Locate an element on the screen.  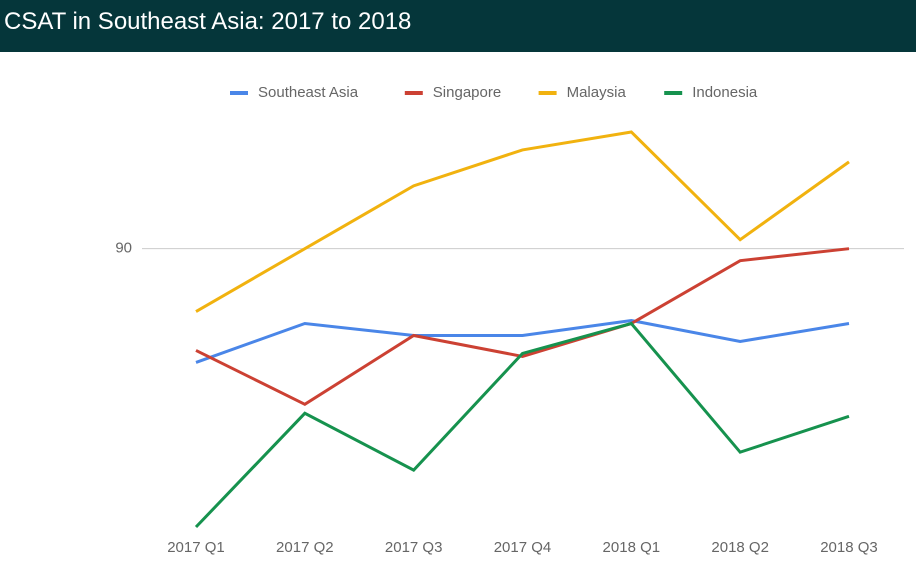
x-tick-label: 2018 Q2 is located at coordinates (740, 547).